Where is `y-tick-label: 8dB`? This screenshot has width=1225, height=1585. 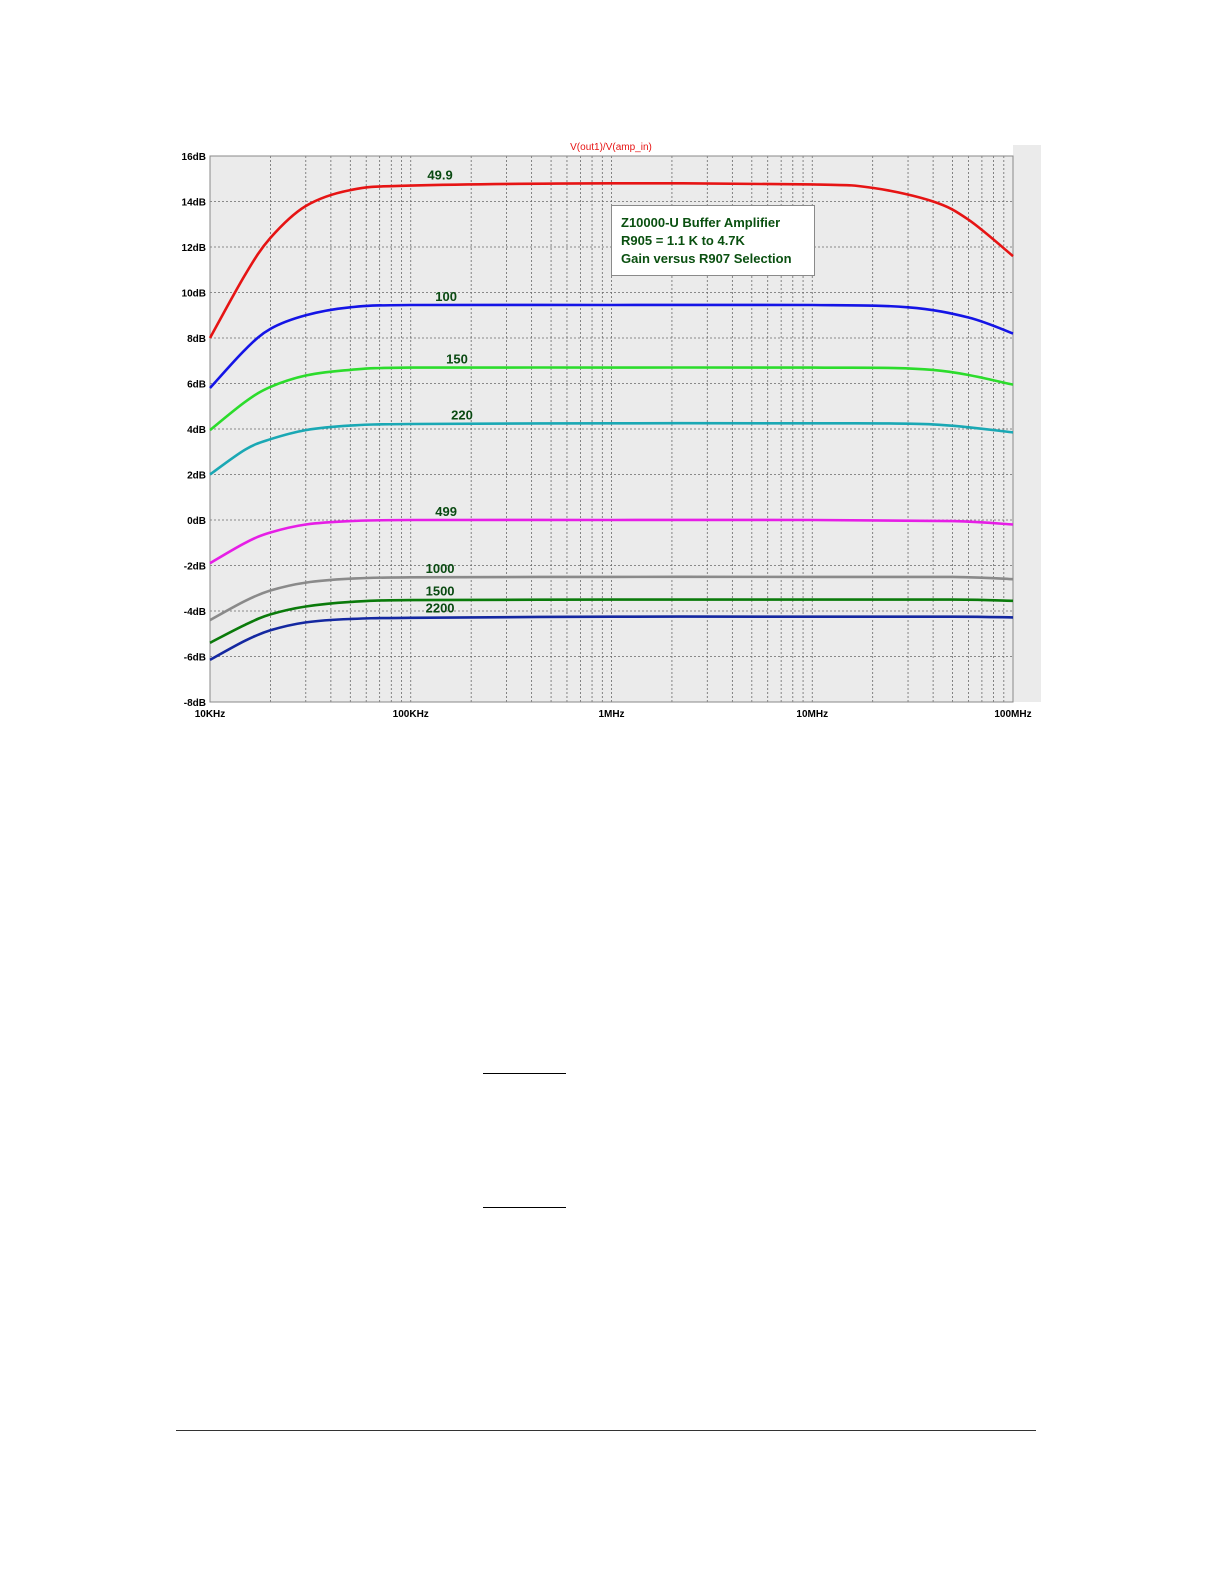
y-tick-label: 8dB is located at coordinates (196, 339).